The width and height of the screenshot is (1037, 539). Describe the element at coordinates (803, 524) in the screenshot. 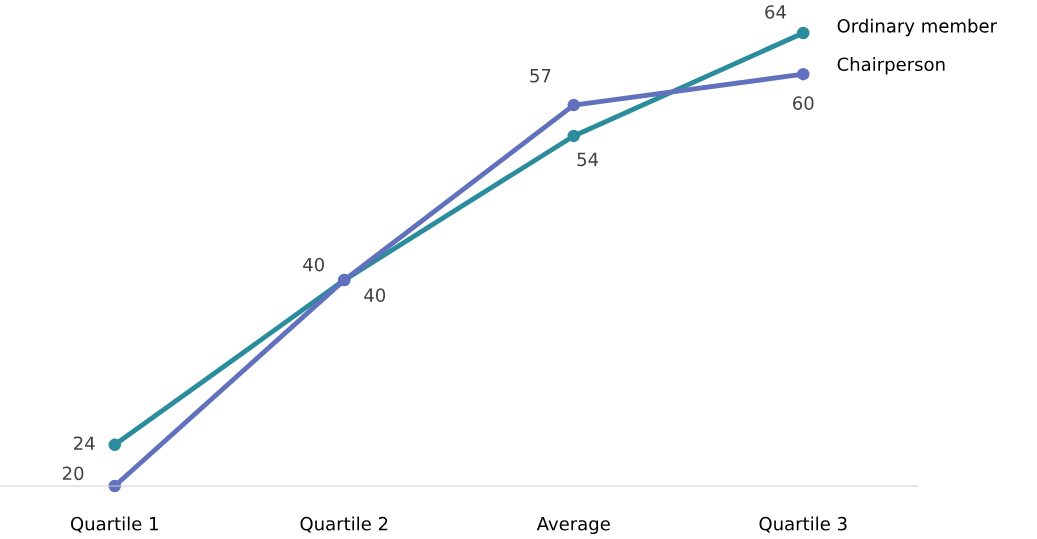

I see `x-tick-label: Quartile 3` at that location.